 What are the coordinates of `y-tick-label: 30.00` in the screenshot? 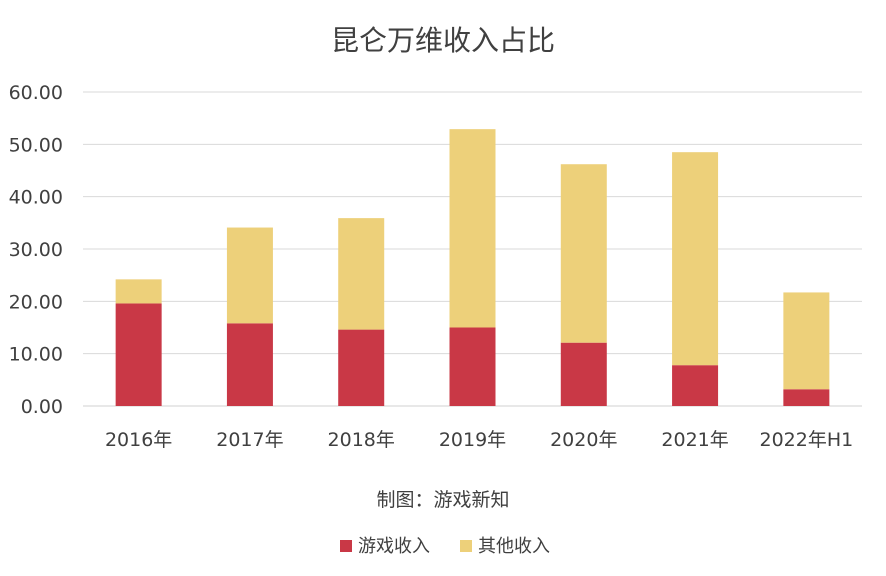 It's located at (36, 250).